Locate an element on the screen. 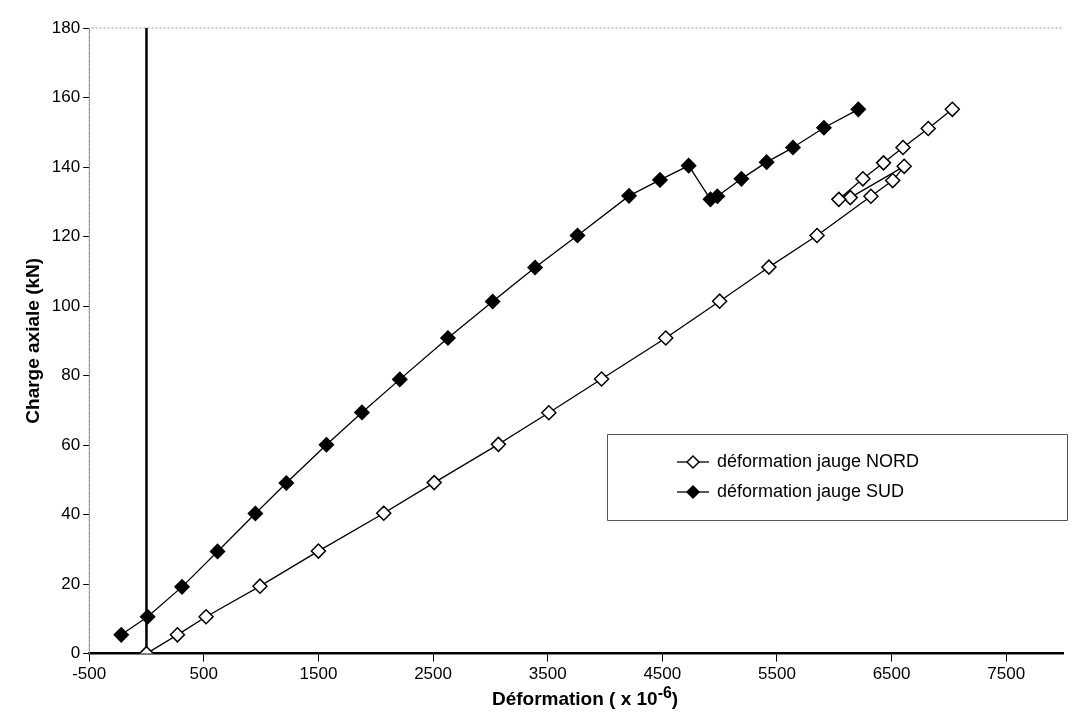 The width and height of the screenshot is (1080, 728). x-tick-label: 7500 is located at coordinates (1006, 674).